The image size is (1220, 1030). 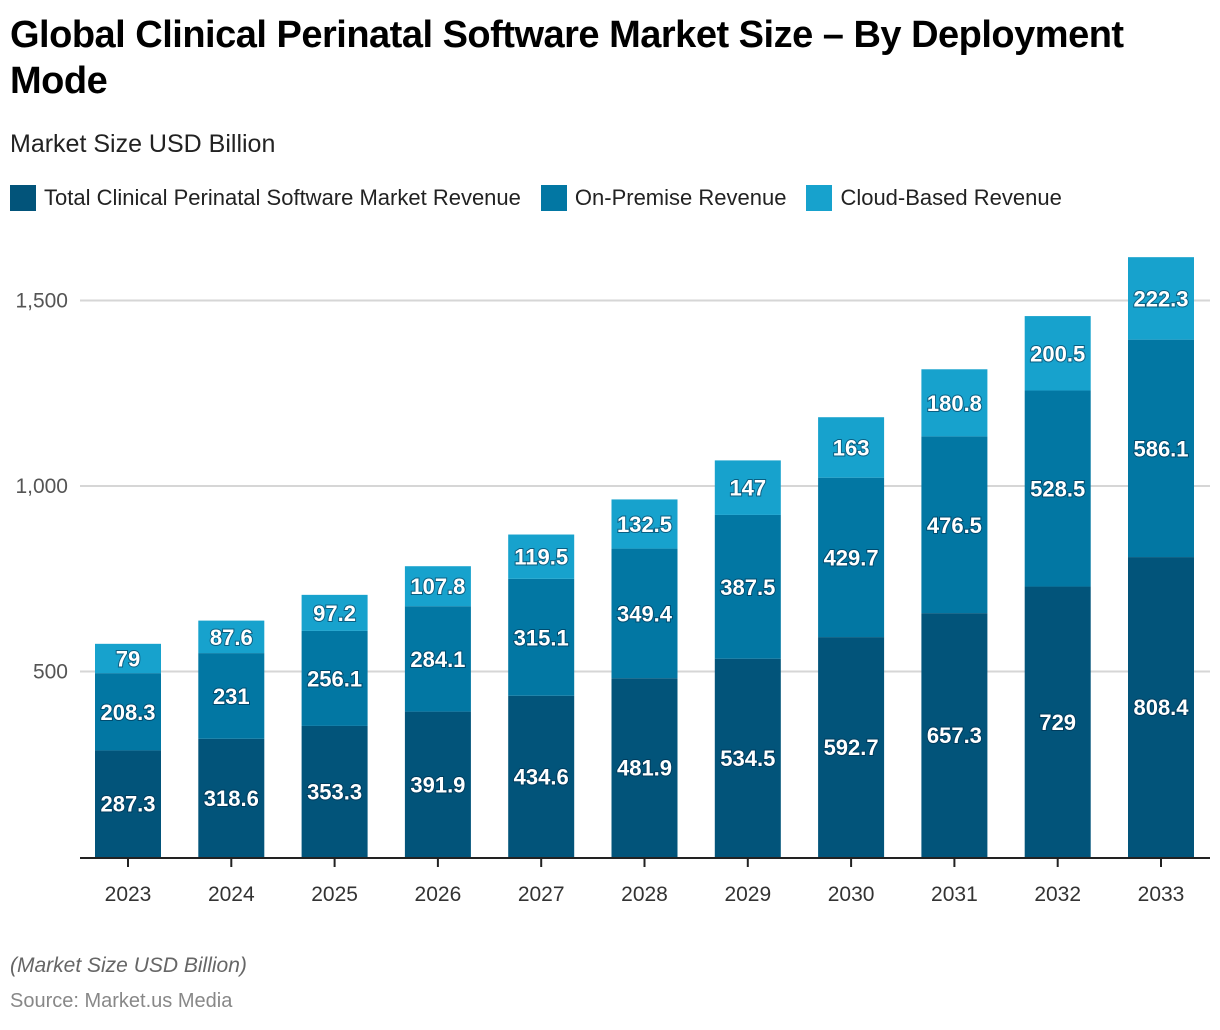 I want to click on data-label: 387.5, so click(x=747, y=587).